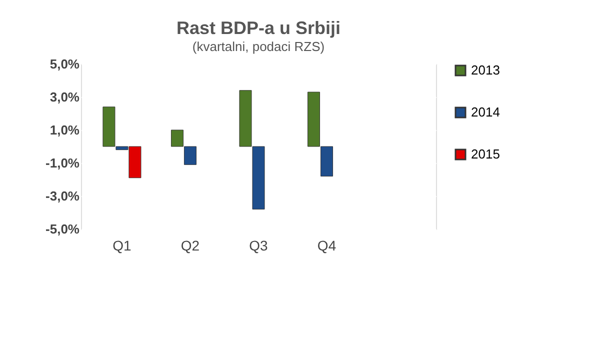  Describe the element at coordinates (63, 163) in the screenshot. I see `y-tick-label: -1,0%` at that location.